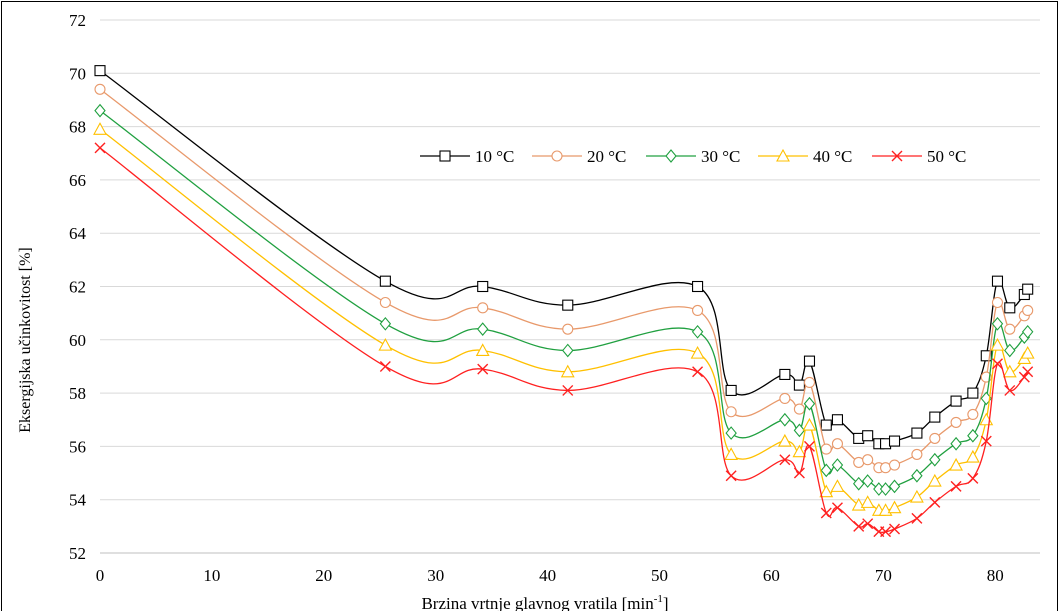 Image resolution: width=1059 pixels, height=616 pixels. I want to click on y-tick-label: 52, so click(77, 553).